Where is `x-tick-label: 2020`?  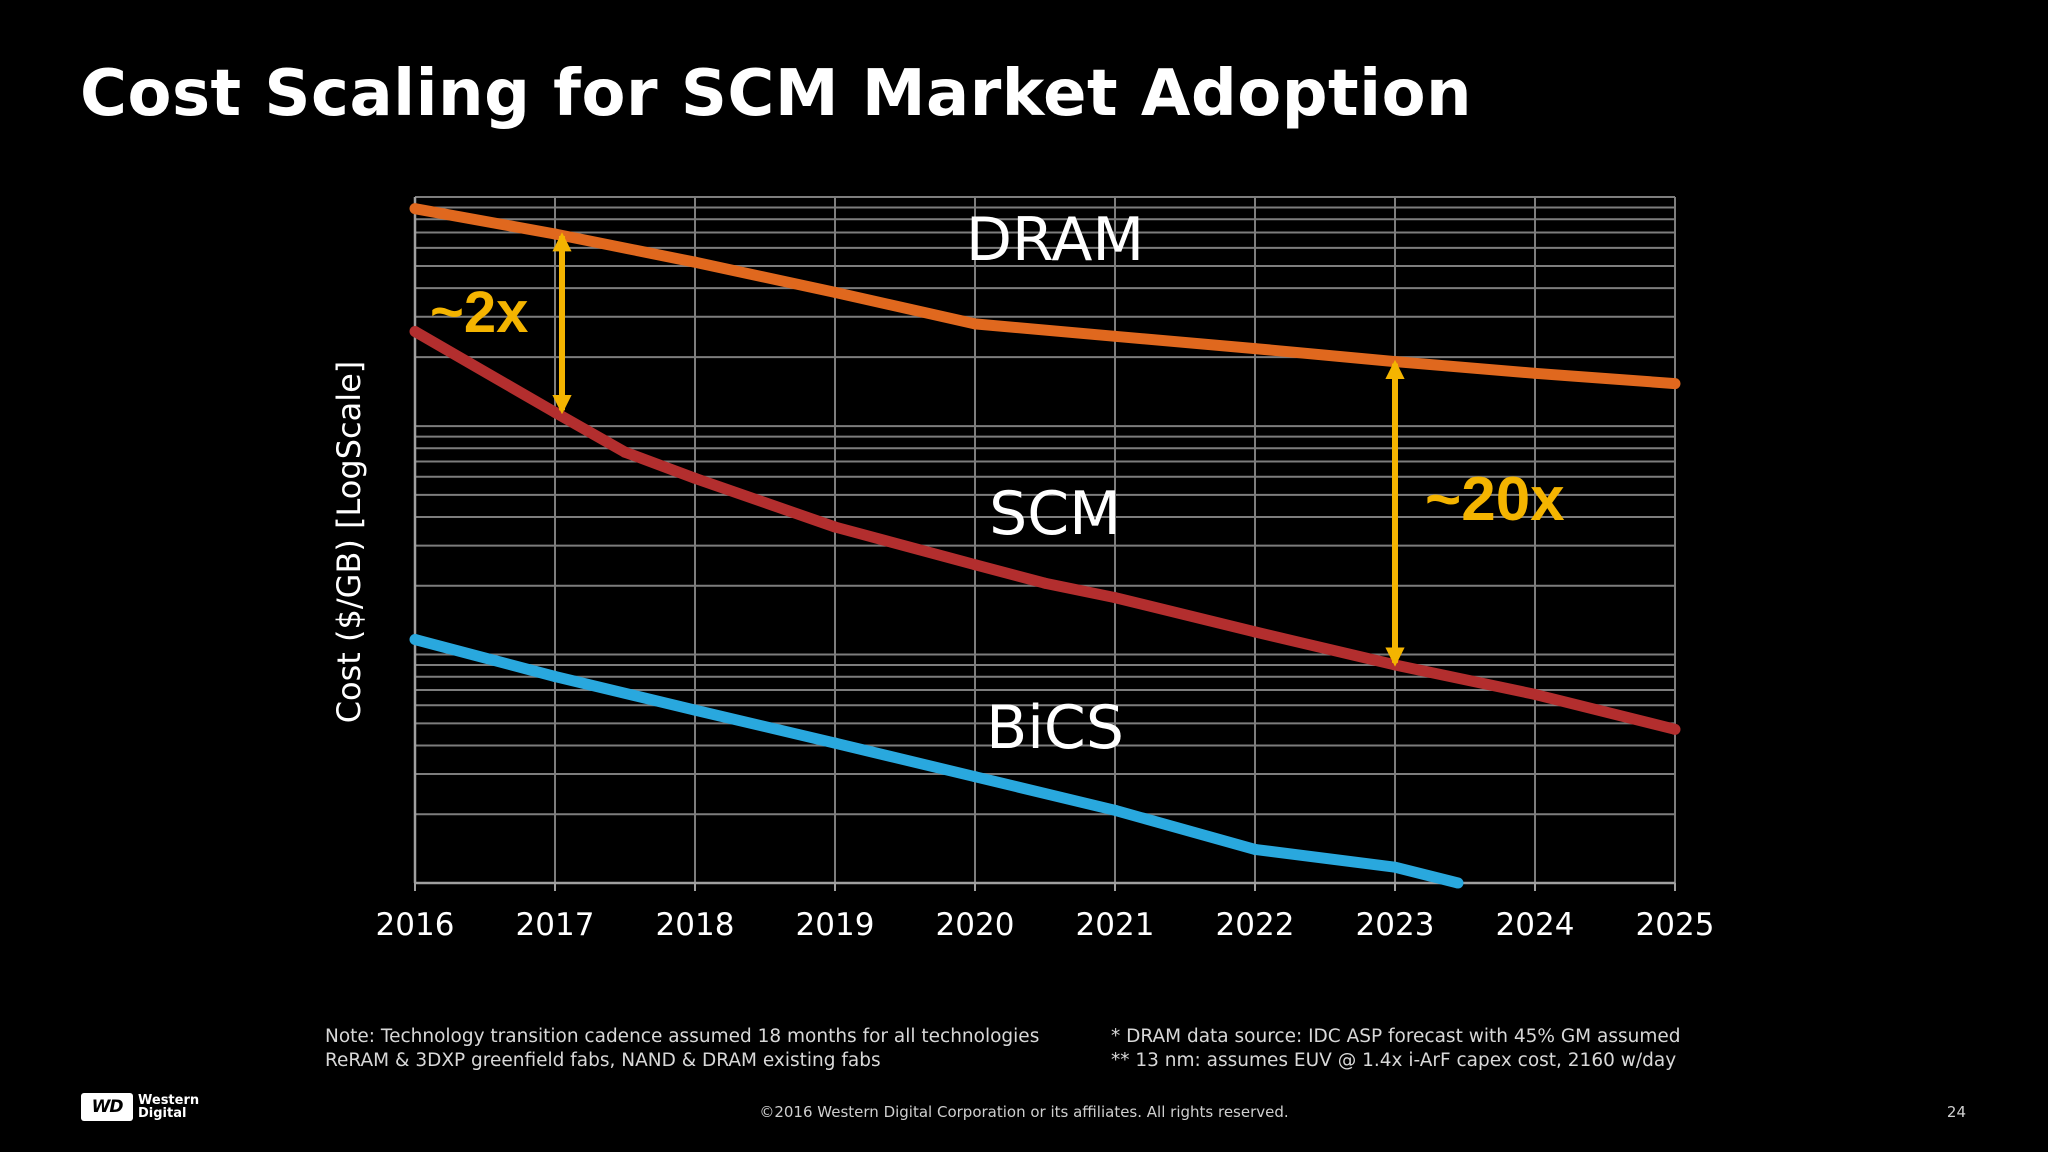
x-tick-label: 2020 is located at coordinates (975, 925).